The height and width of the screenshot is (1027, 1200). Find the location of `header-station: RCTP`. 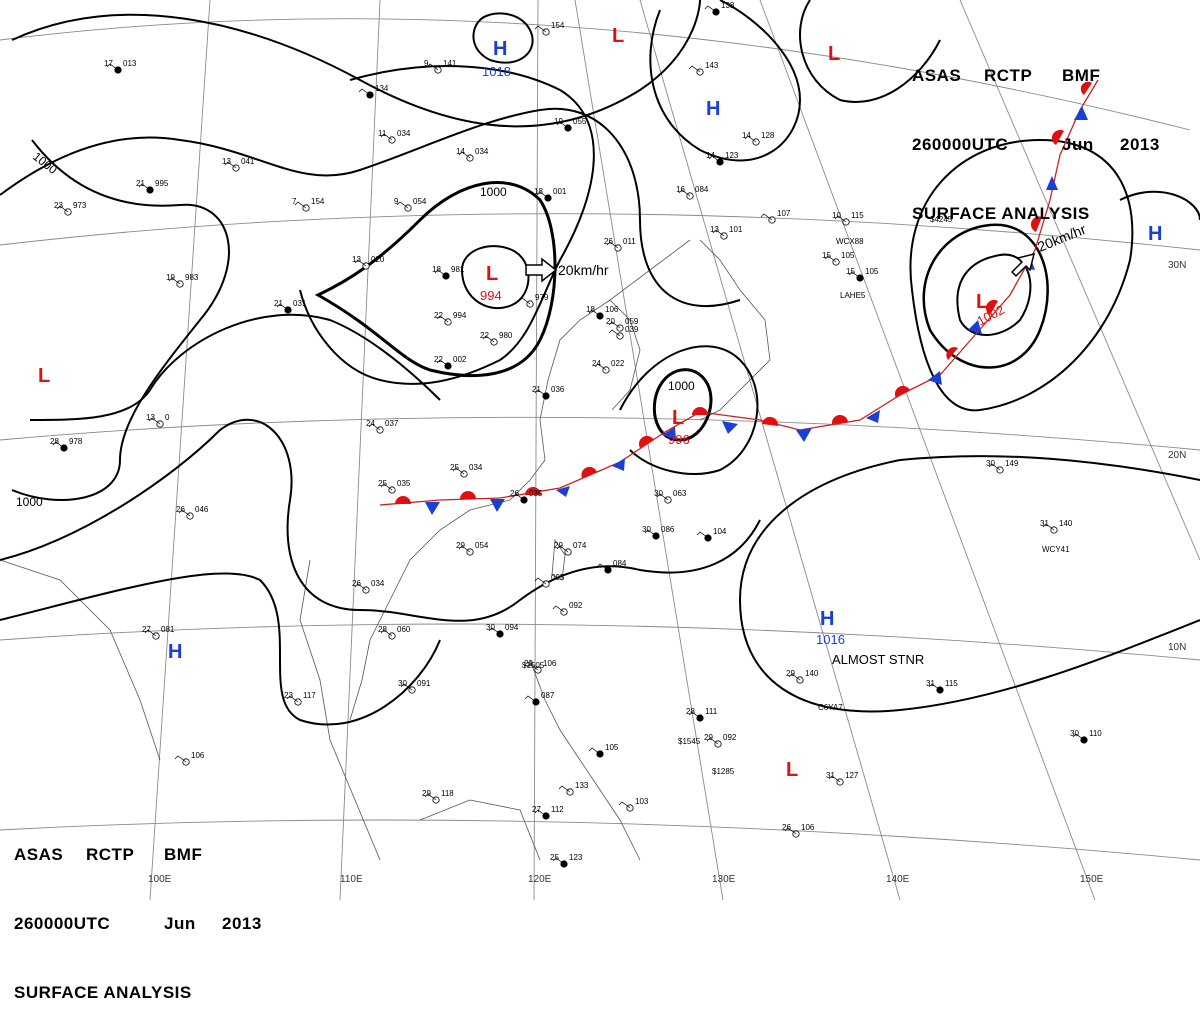

header-station: RCTP is located at coordinates (110, 854).